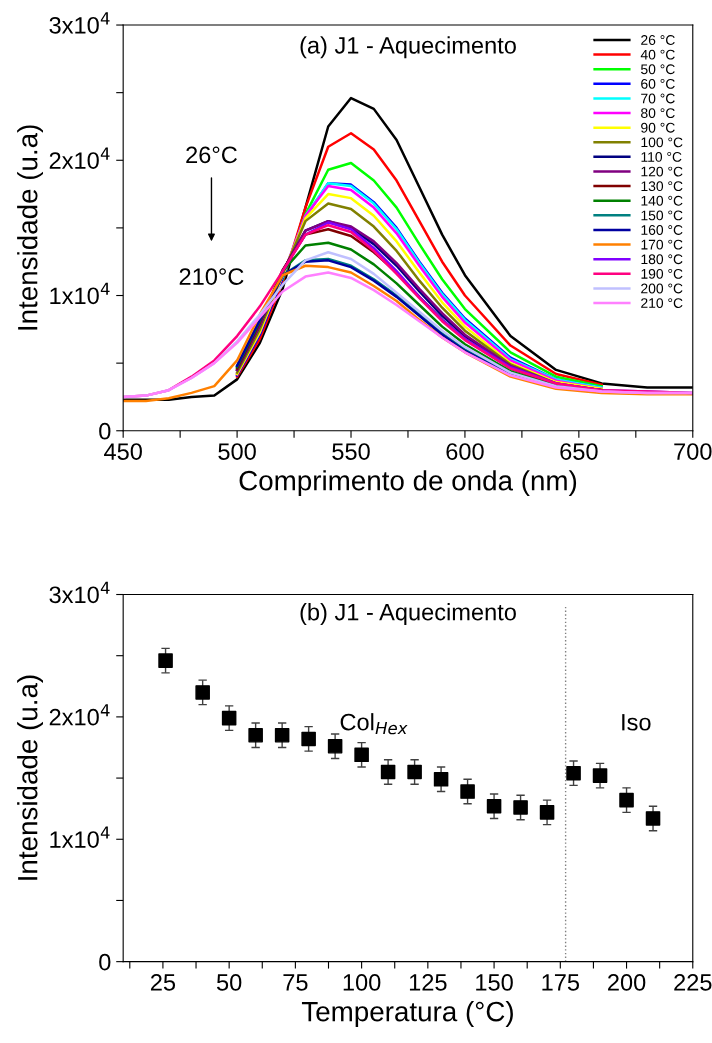 The image size is (712, 1043). What do you see at coordinates (662, 186) in the screenshot?
I see `legend-label: 130 °C` at bounding box center [662, 186].